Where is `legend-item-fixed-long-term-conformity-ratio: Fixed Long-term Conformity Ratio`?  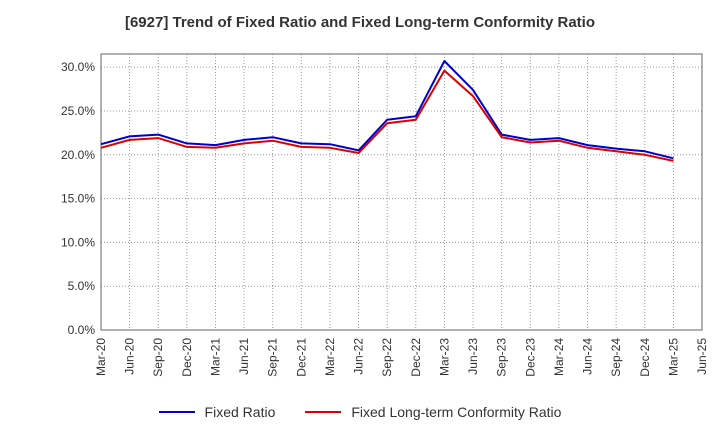
legend-item-fixed-long-term-conformity-ratio: Fixed Long-term Conformity Ratio is located at coordinates (433, 412).